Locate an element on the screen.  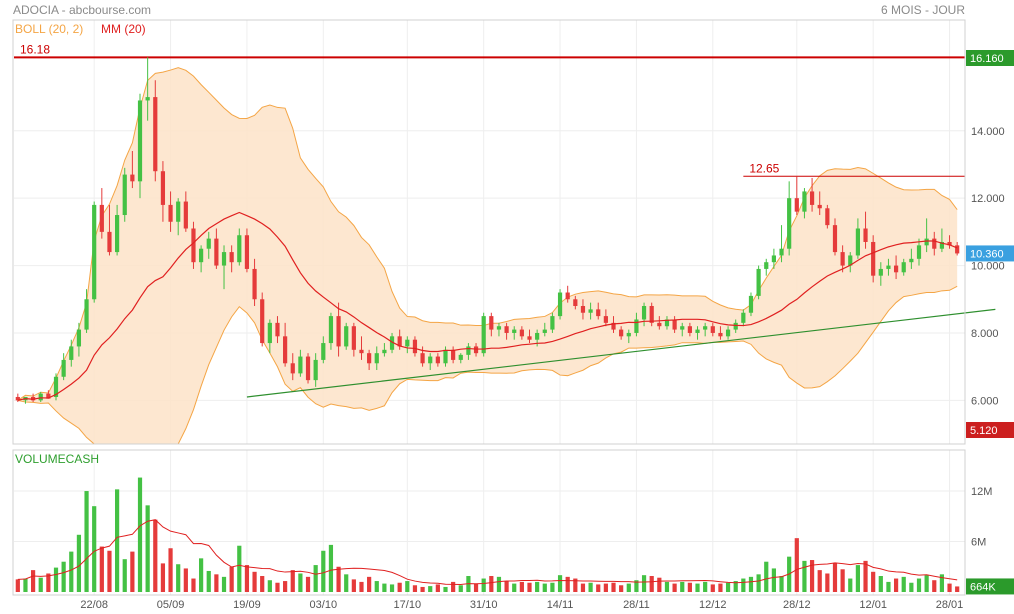
date-tick-label: 17/10 is located at coordinates (408, 605).